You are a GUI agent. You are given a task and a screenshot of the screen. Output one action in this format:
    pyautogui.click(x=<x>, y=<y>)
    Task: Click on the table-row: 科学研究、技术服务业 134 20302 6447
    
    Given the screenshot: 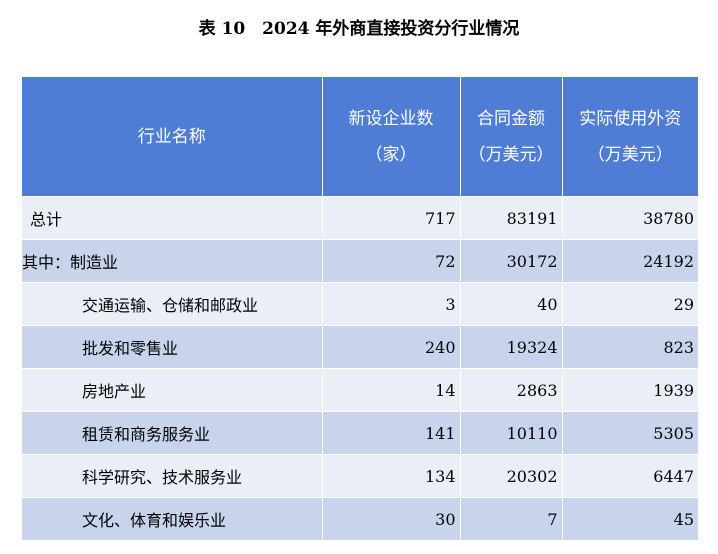 What is the action you would take?
    pyautogui.click(x=360, y=476)
    